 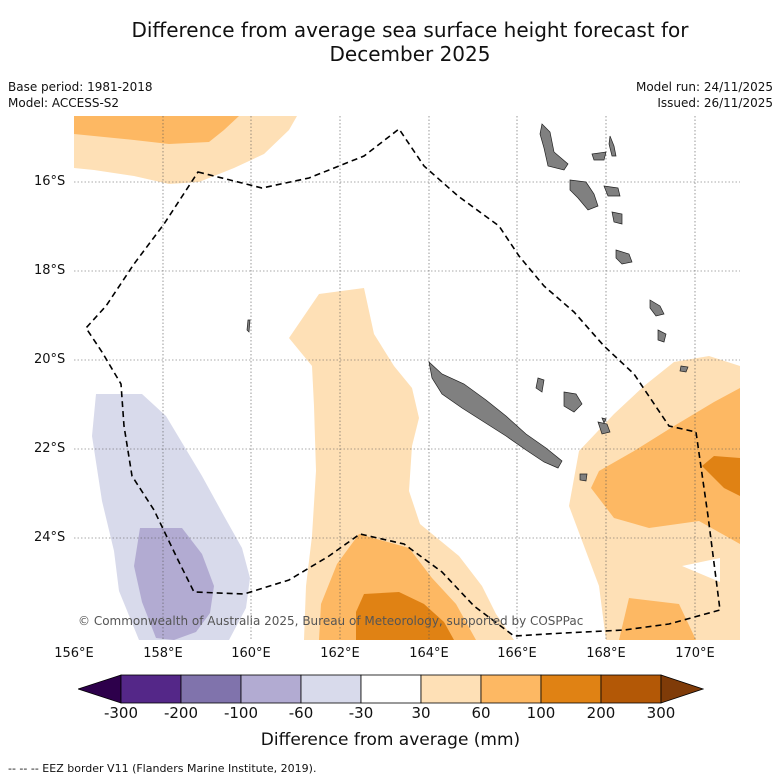 What do you see at coordinates (583, 477) in the screenshot?
I see `isle-of-pines` at bounding box center [583, 477].